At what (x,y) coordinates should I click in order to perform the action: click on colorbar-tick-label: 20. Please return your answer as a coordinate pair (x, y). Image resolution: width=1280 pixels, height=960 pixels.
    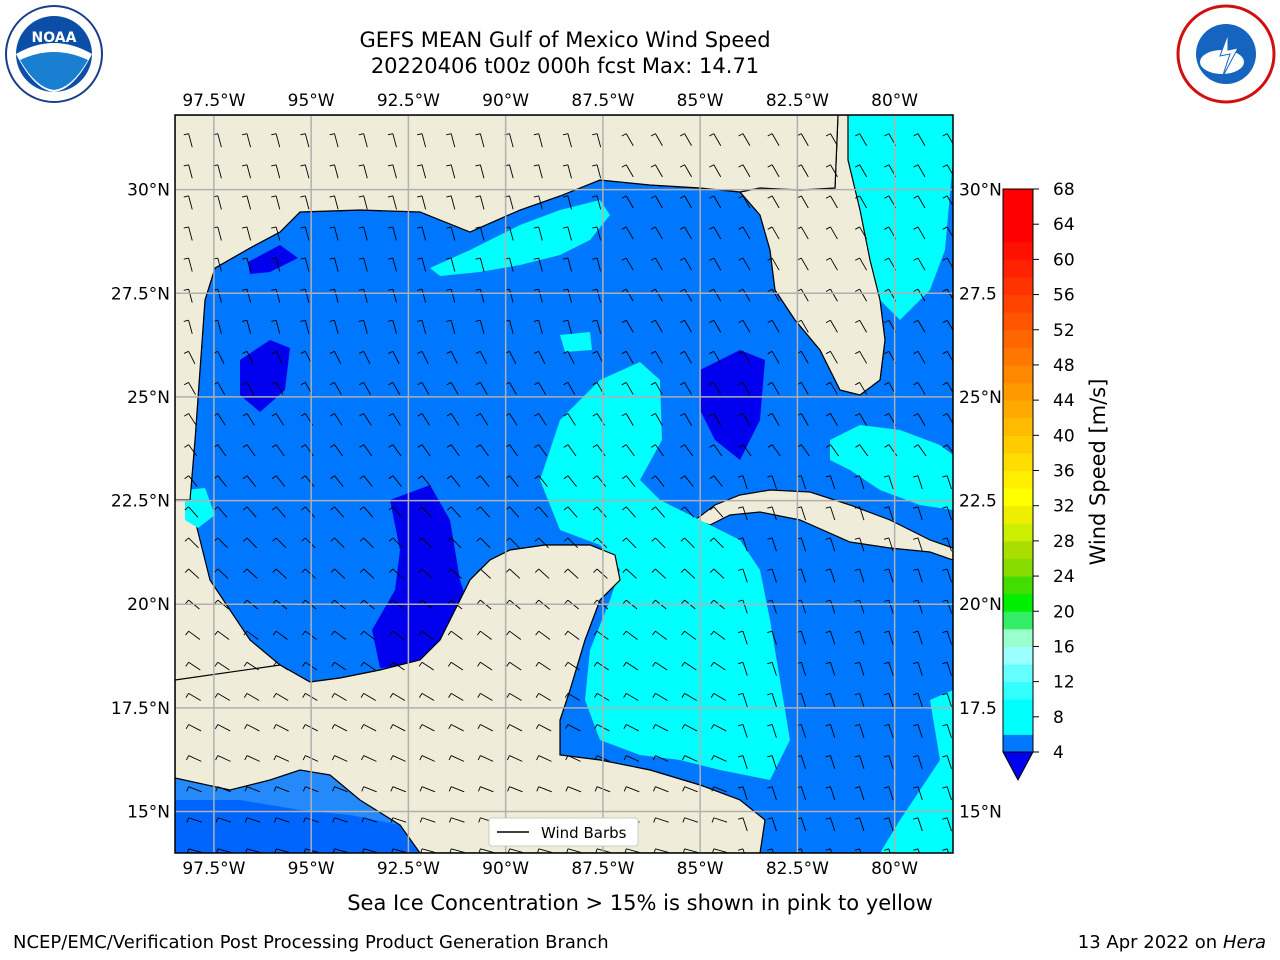
    Looking at the image, I should click on (1064, 612).